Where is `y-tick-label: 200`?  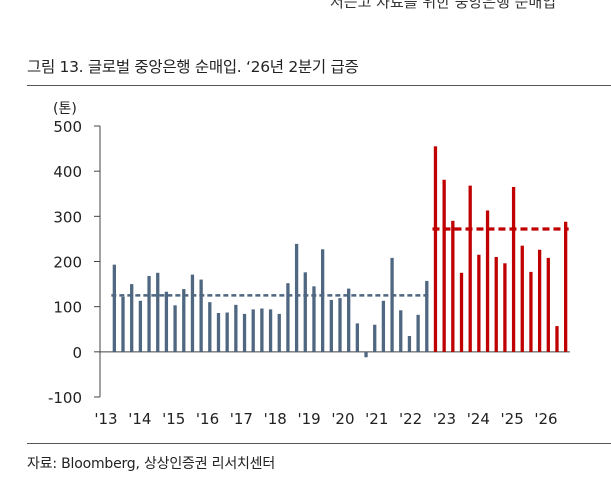
y-tick-label: 200 is located at coordinates (67, 263).